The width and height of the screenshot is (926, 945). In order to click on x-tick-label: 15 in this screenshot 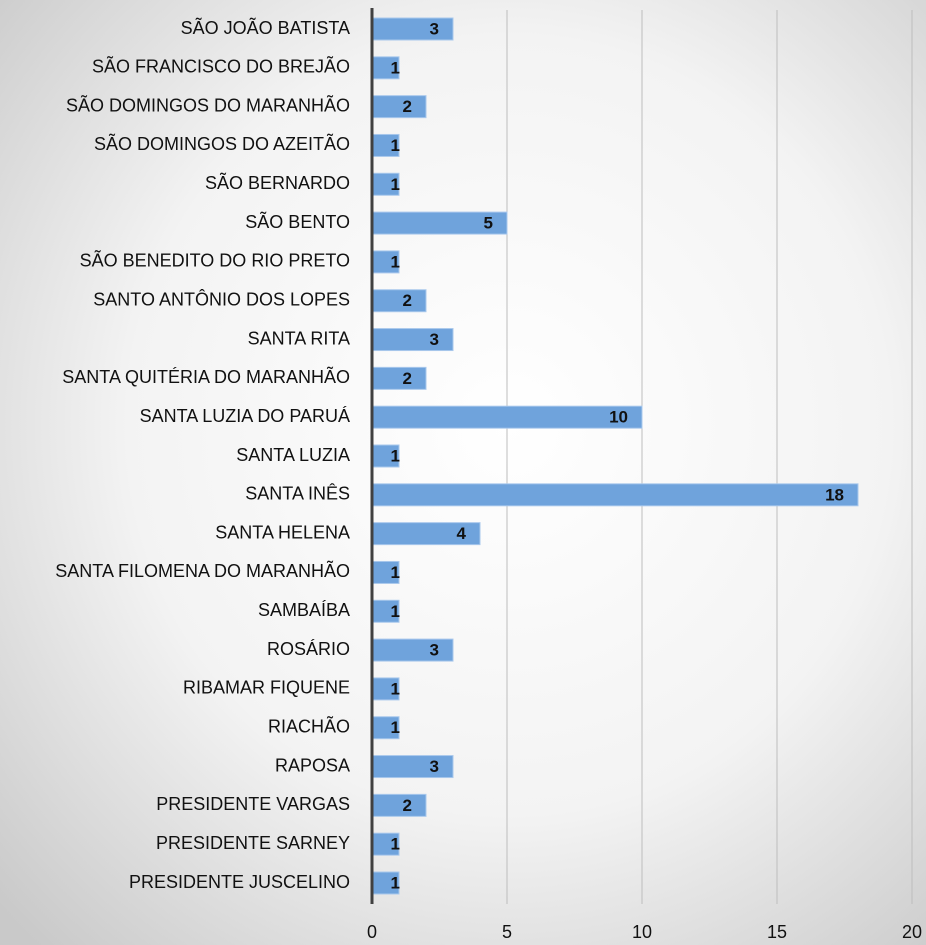, I will do `click(777, 932)`.